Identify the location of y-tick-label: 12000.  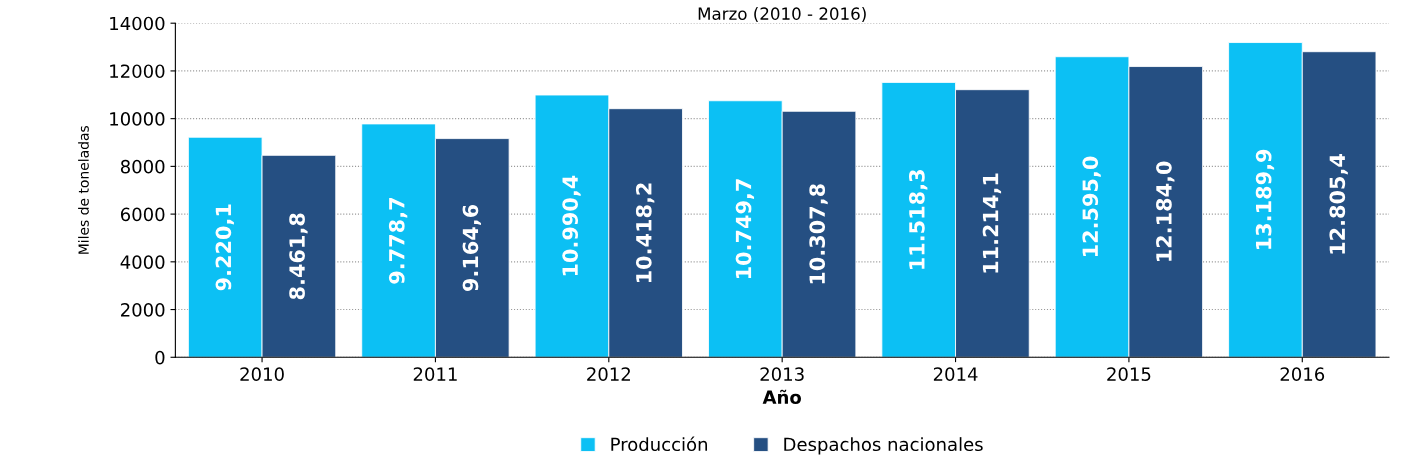
(137, 71).